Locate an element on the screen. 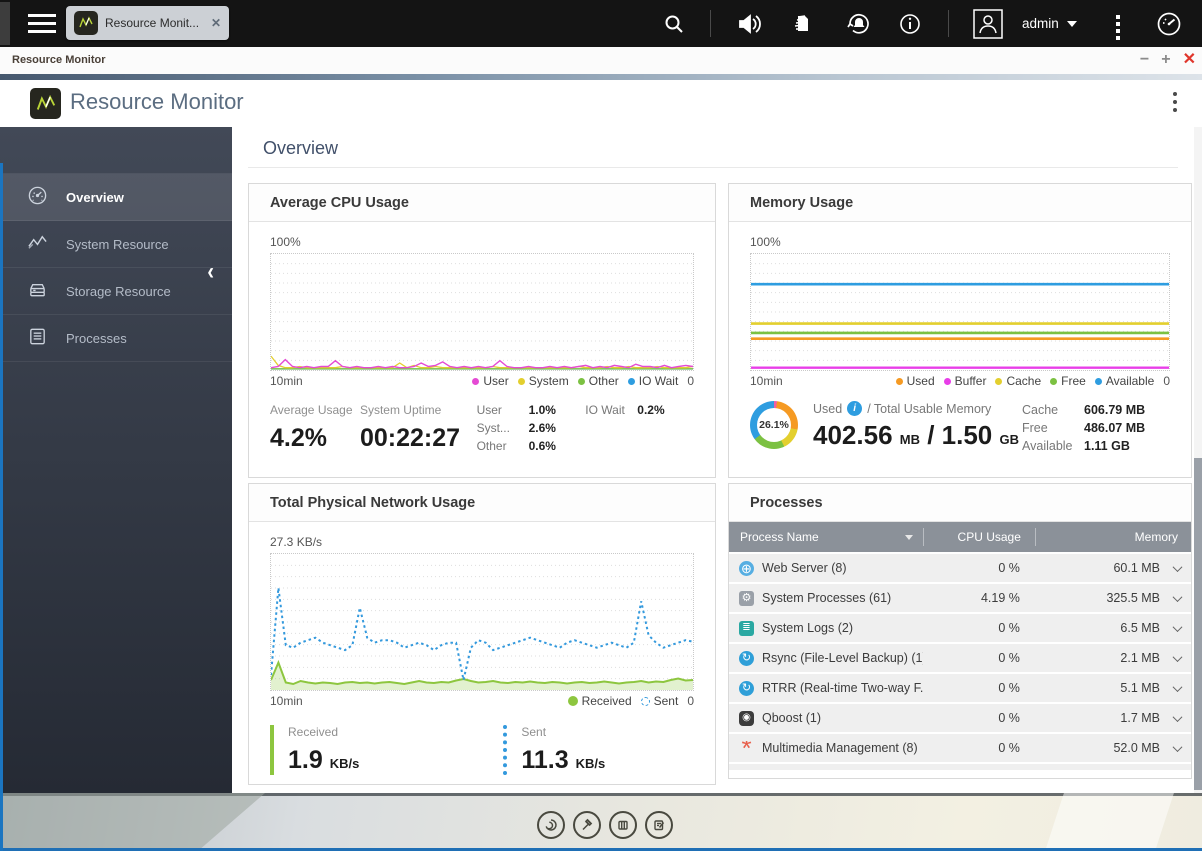  hammer-icon is located at coordinates (587, 825).